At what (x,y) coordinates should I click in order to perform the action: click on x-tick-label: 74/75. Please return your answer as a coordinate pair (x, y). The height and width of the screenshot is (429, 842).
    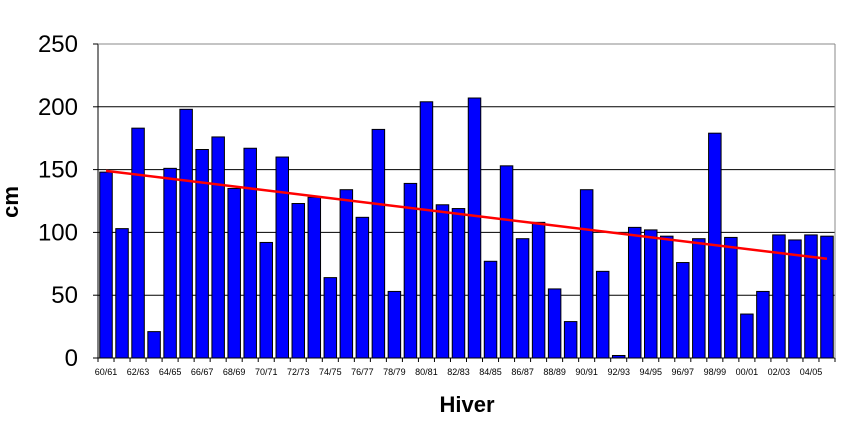
    Looking at the image, I should click on (330, 372).